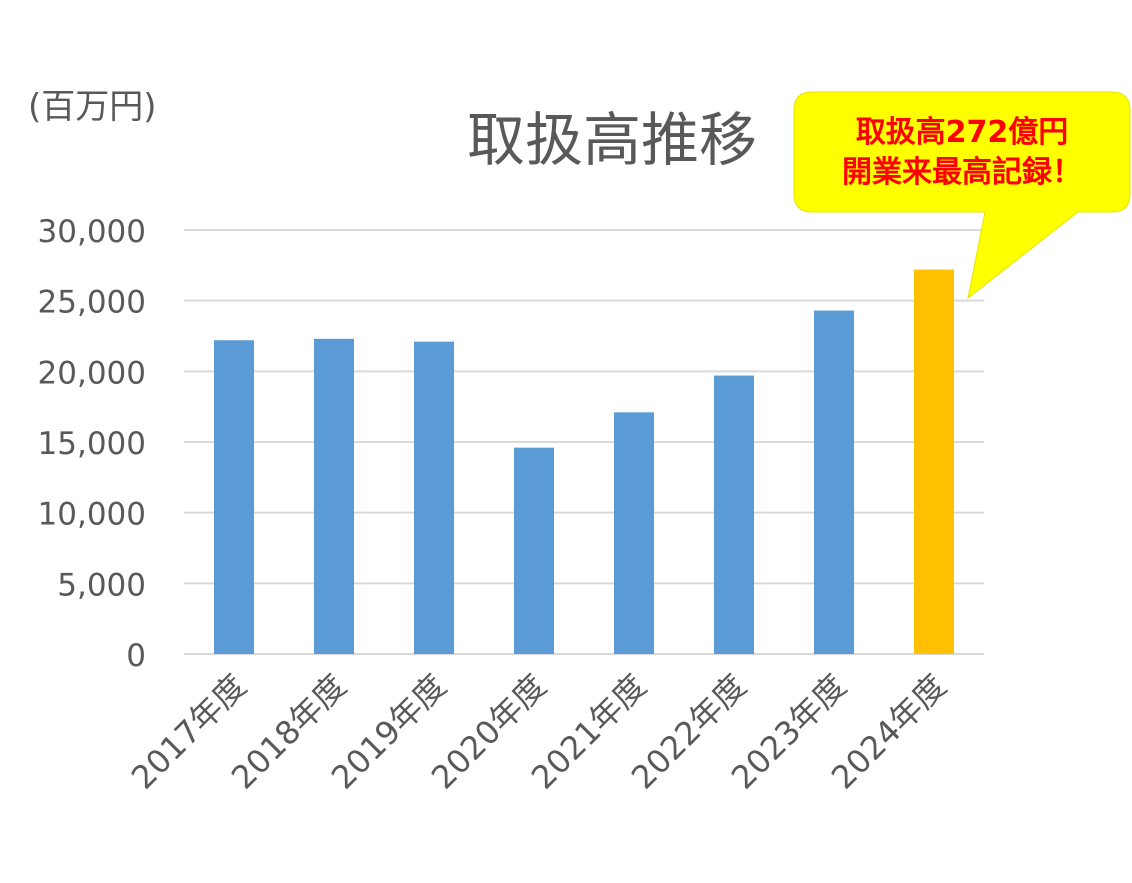 This screenshot has height=883, width=1132. What do you see at coordinates (92, 232) in the screenshot?
I see `y-tick-label: 30,000` at bounding box center [92, 232].